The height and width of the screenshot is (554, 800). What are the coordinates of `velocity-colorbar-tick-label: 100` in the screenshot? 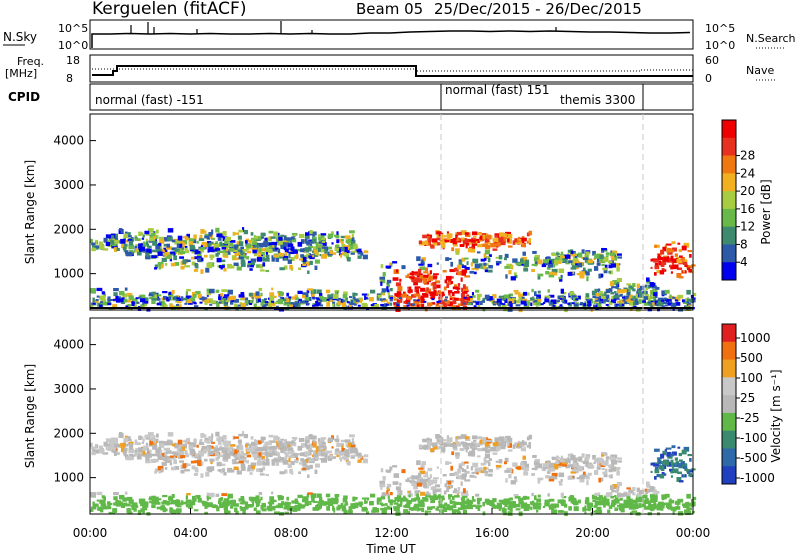 It's located at (751, 378).